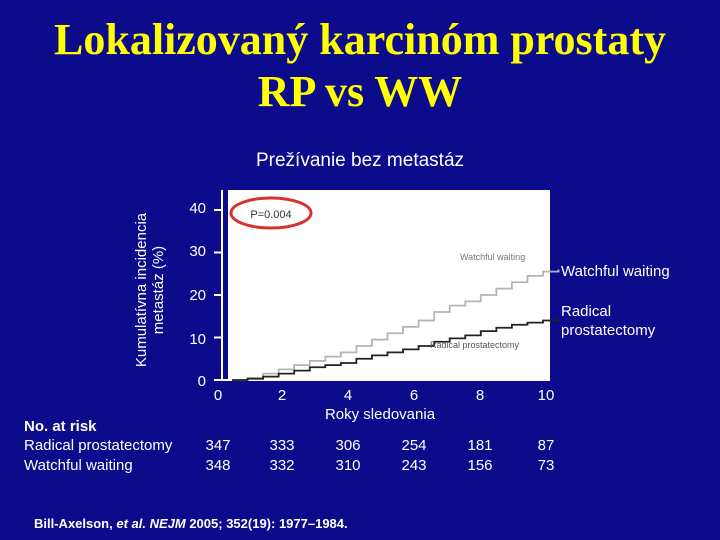 The image size is (720, 540). What do you see at coordinates (492, 257) in the screenshot?
I see `inset-label-watchful: Watchful waiting` at bounding box center [492, 257].